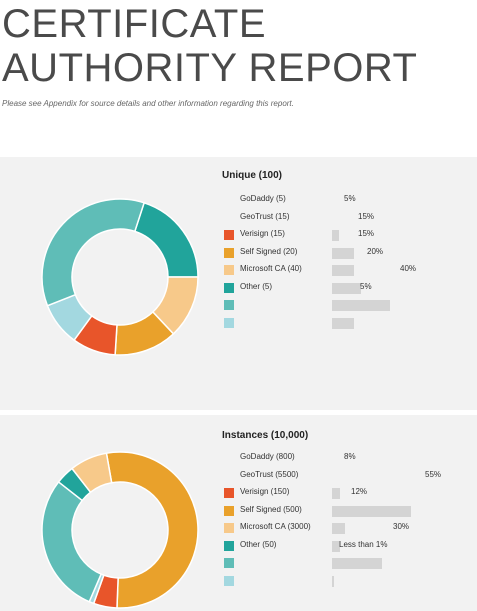 The height and width of the screenshot is (611, 477). I want to click on instances-percent-label: 8%, so click(350, 456).